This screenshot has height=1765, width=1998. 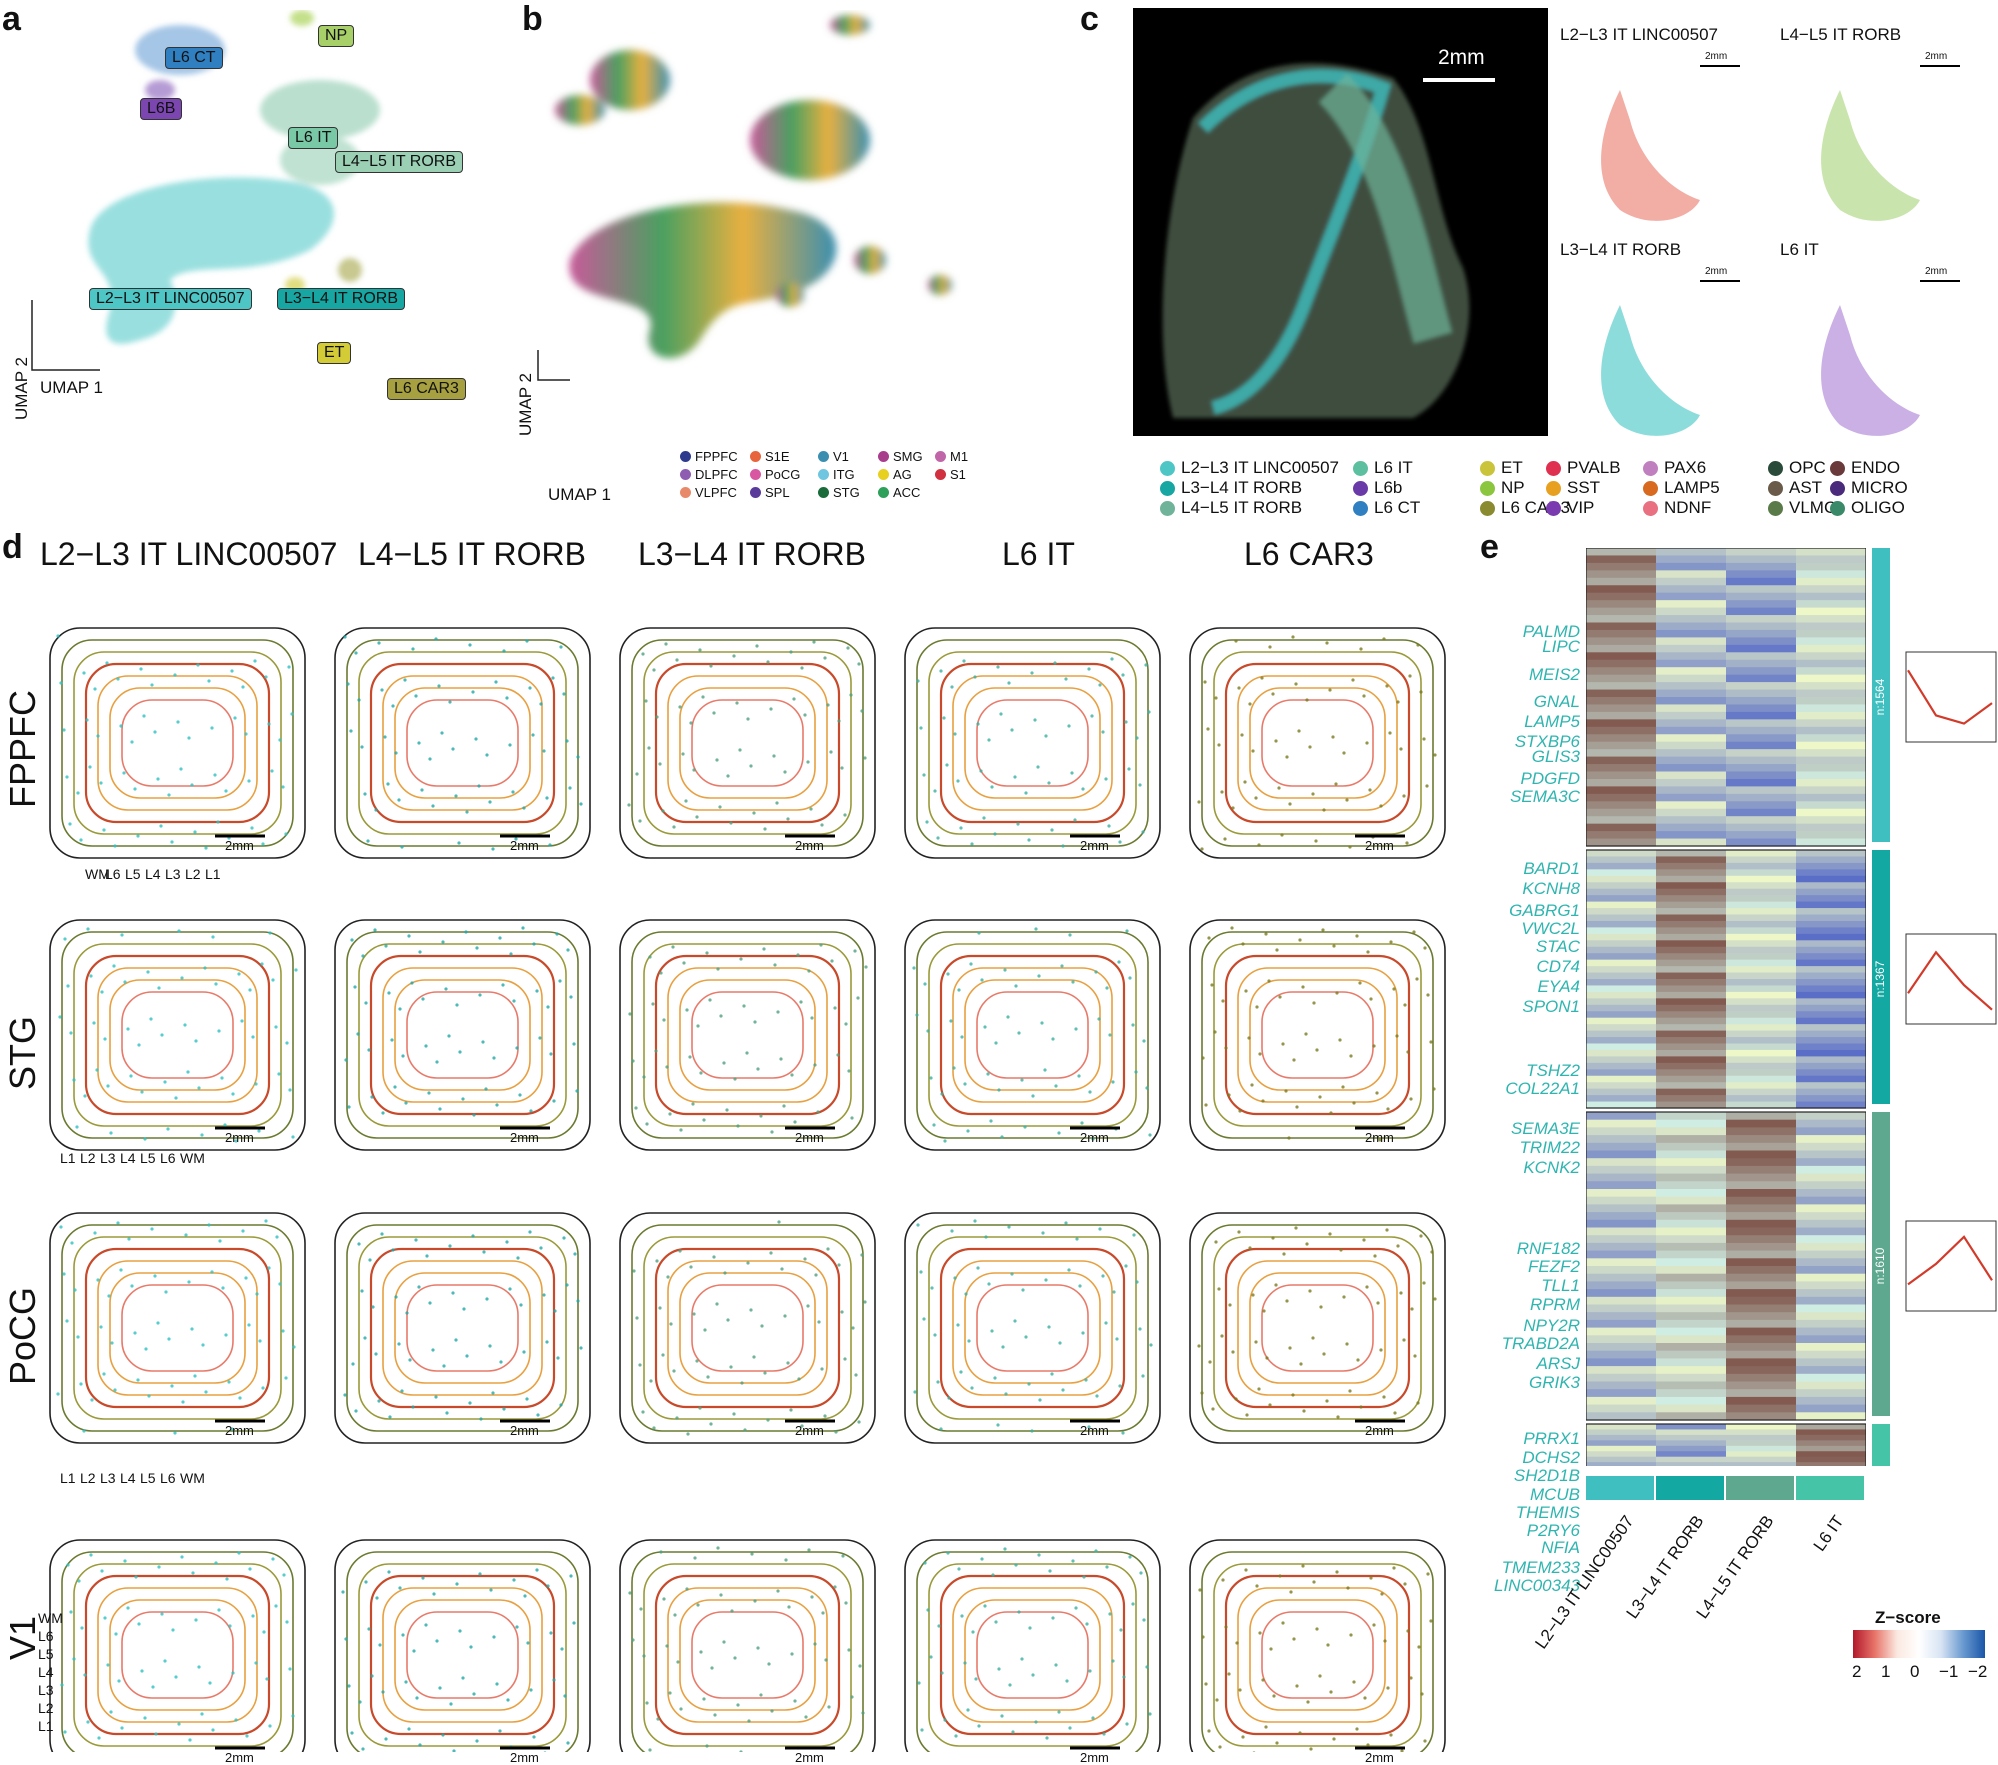 I want to click on panel-e-label: e, so click(x=1489, y=547).